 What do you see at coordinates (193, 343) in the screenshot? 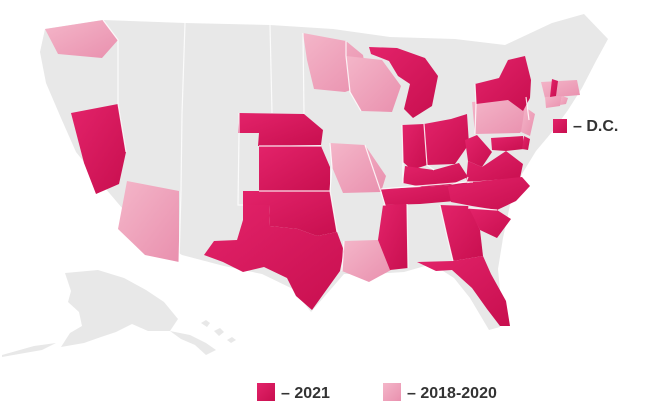
I see `alaska-panhandle-base` at bounding box center [193, 343].